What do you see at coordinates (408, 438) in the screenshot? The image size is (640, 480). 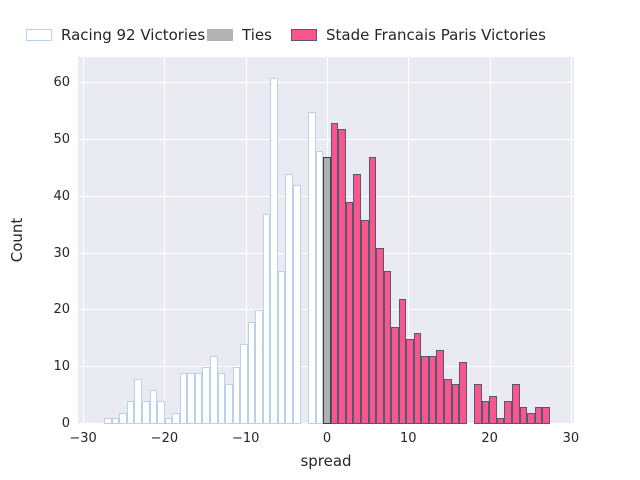 I see `x-tick-label: 10` at bounding box center [408, 438].